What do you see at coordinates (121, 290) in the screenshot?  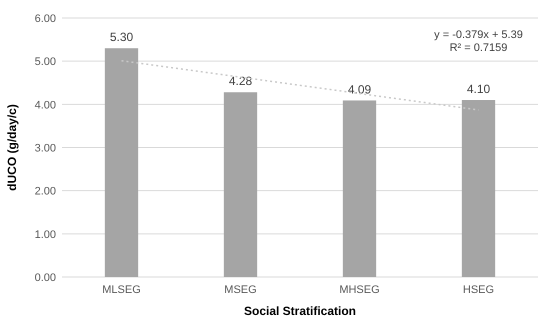 I see `x-tick-label: MLSEG` at bounding box center [121, 290].